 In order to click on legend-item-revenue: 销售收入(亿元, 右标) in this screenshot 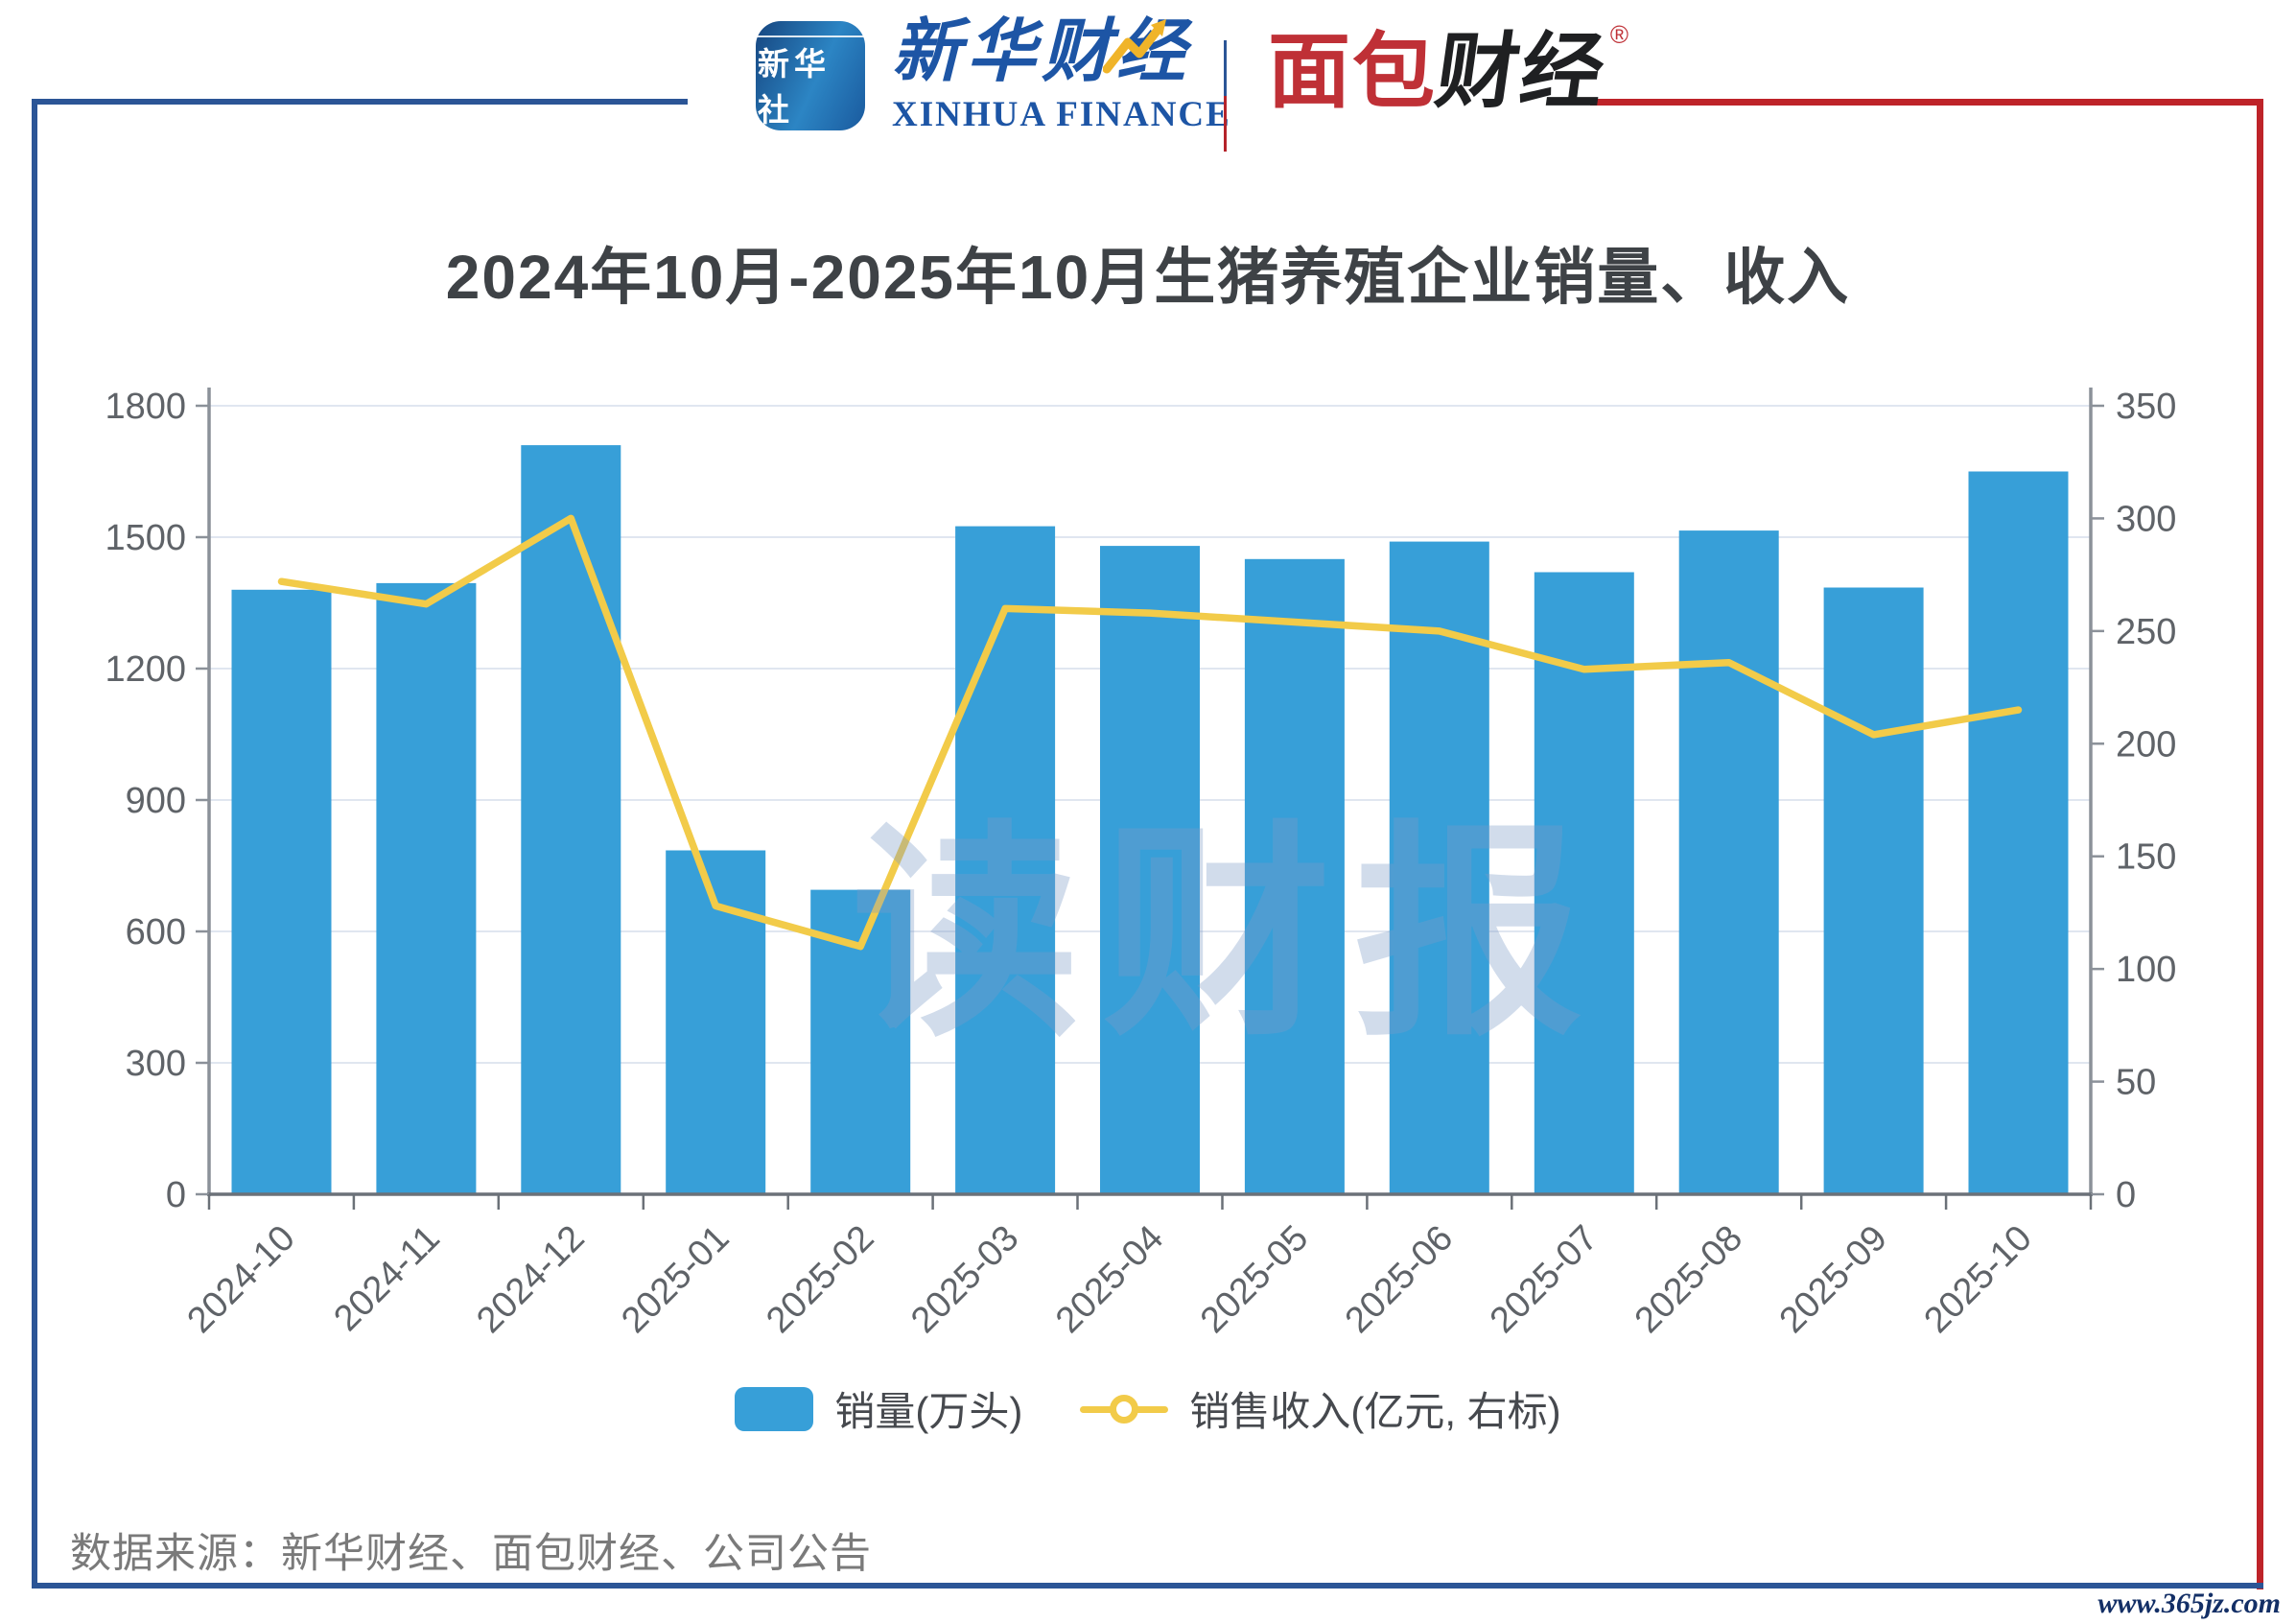, I will do `click(1320, 1408)`.